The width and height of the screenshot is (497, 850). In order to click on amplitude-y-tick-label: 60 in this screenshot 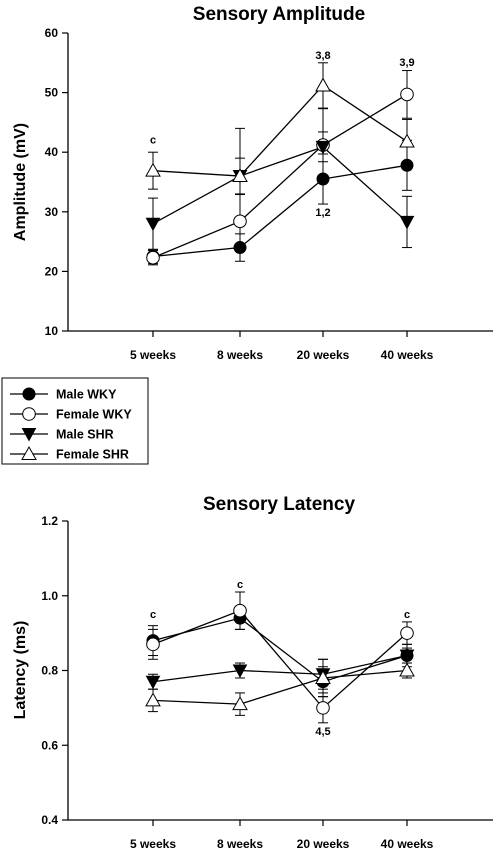, I will do `click(52, 33)`.